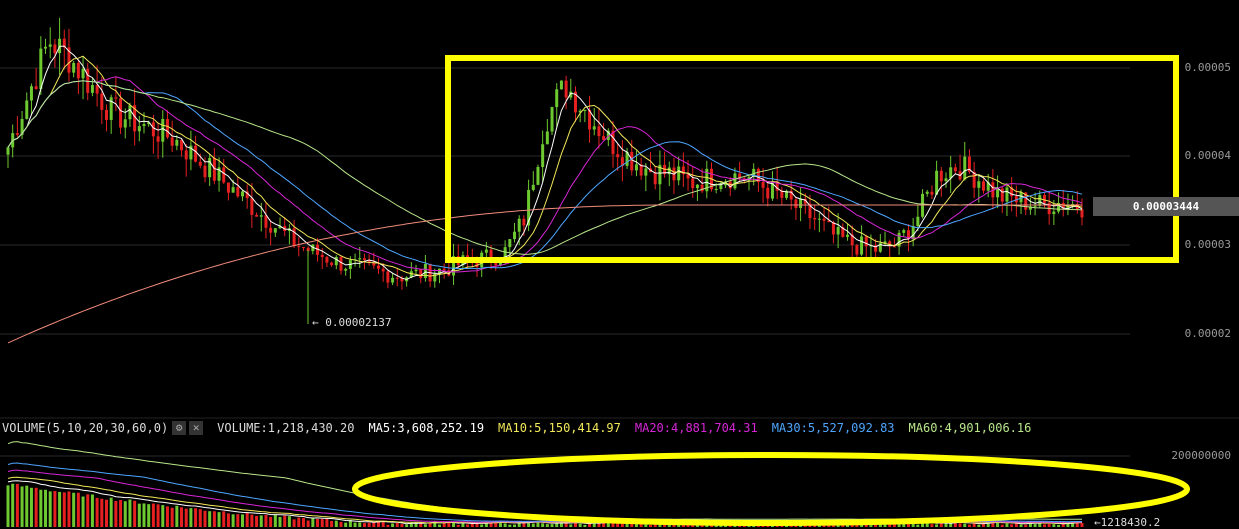 This screenshot has height=529, width=1239. I want to click on close-icon: ✕, so click(196, 428).